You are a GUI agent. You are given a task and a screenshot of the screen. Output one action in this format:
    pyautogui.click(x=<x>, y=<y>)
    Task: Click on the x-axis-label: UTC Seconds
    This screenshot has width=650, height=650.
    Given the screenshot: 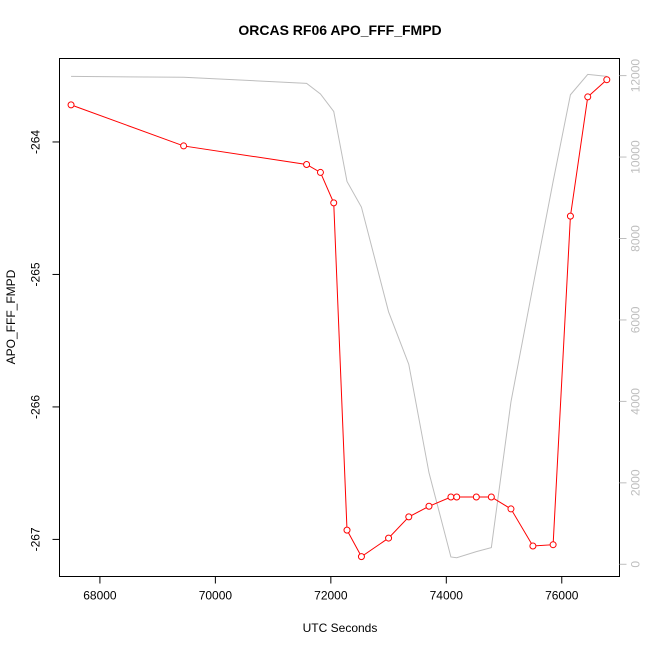 What is the action you would take?
    pyautogui.click(x=340, y=628)
    